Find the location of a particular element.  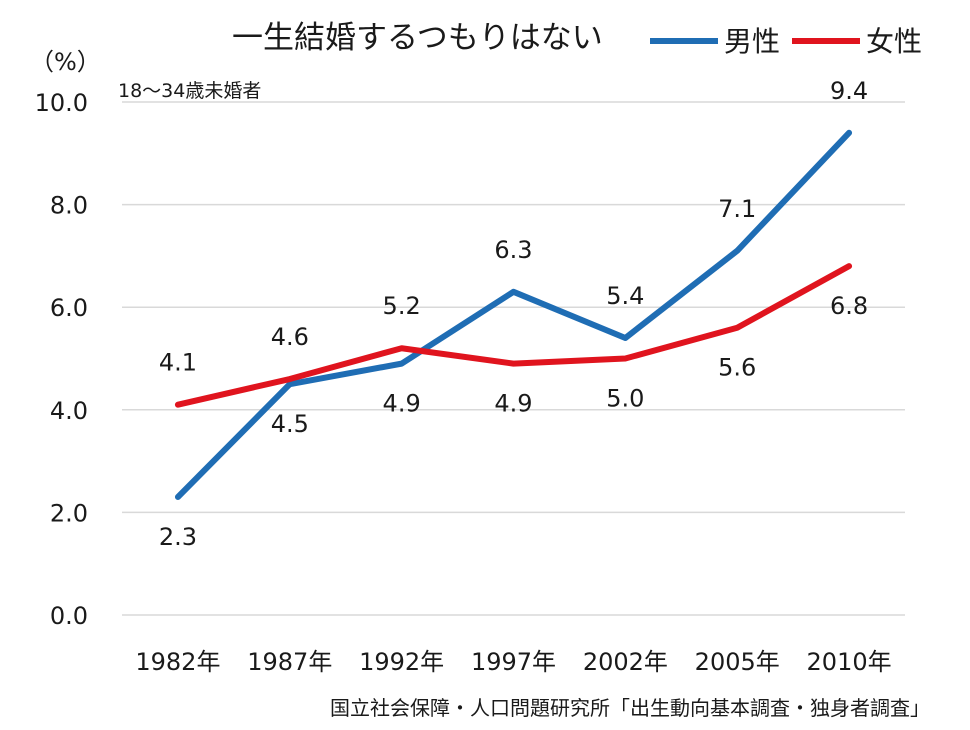

y-tick-label: 4.0 is located at coordinates (69, 411).